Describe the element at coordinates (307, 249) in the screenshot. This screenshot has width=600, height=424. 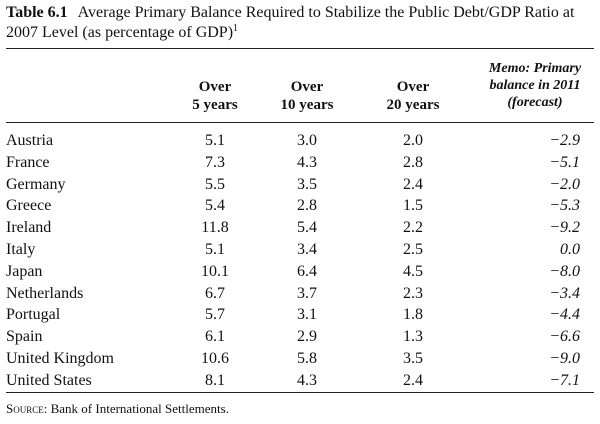
I see `cell-over-10: 3.4` at that location.